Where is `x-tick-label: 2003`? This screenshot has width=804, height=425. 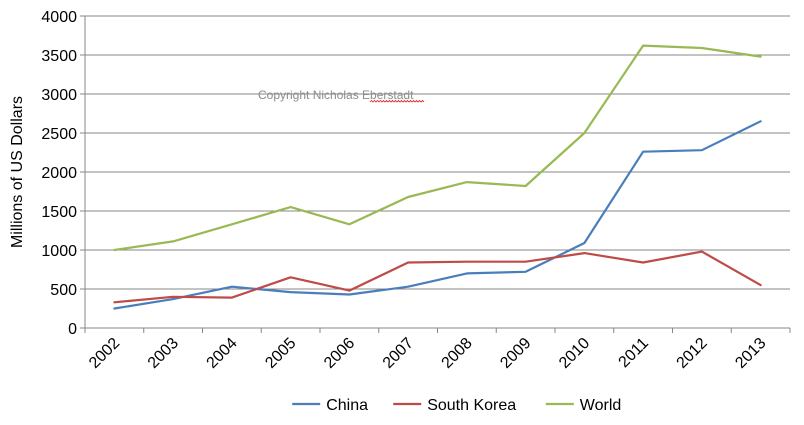 x-tick-label: 2003 is located at coordinates (163, 353).